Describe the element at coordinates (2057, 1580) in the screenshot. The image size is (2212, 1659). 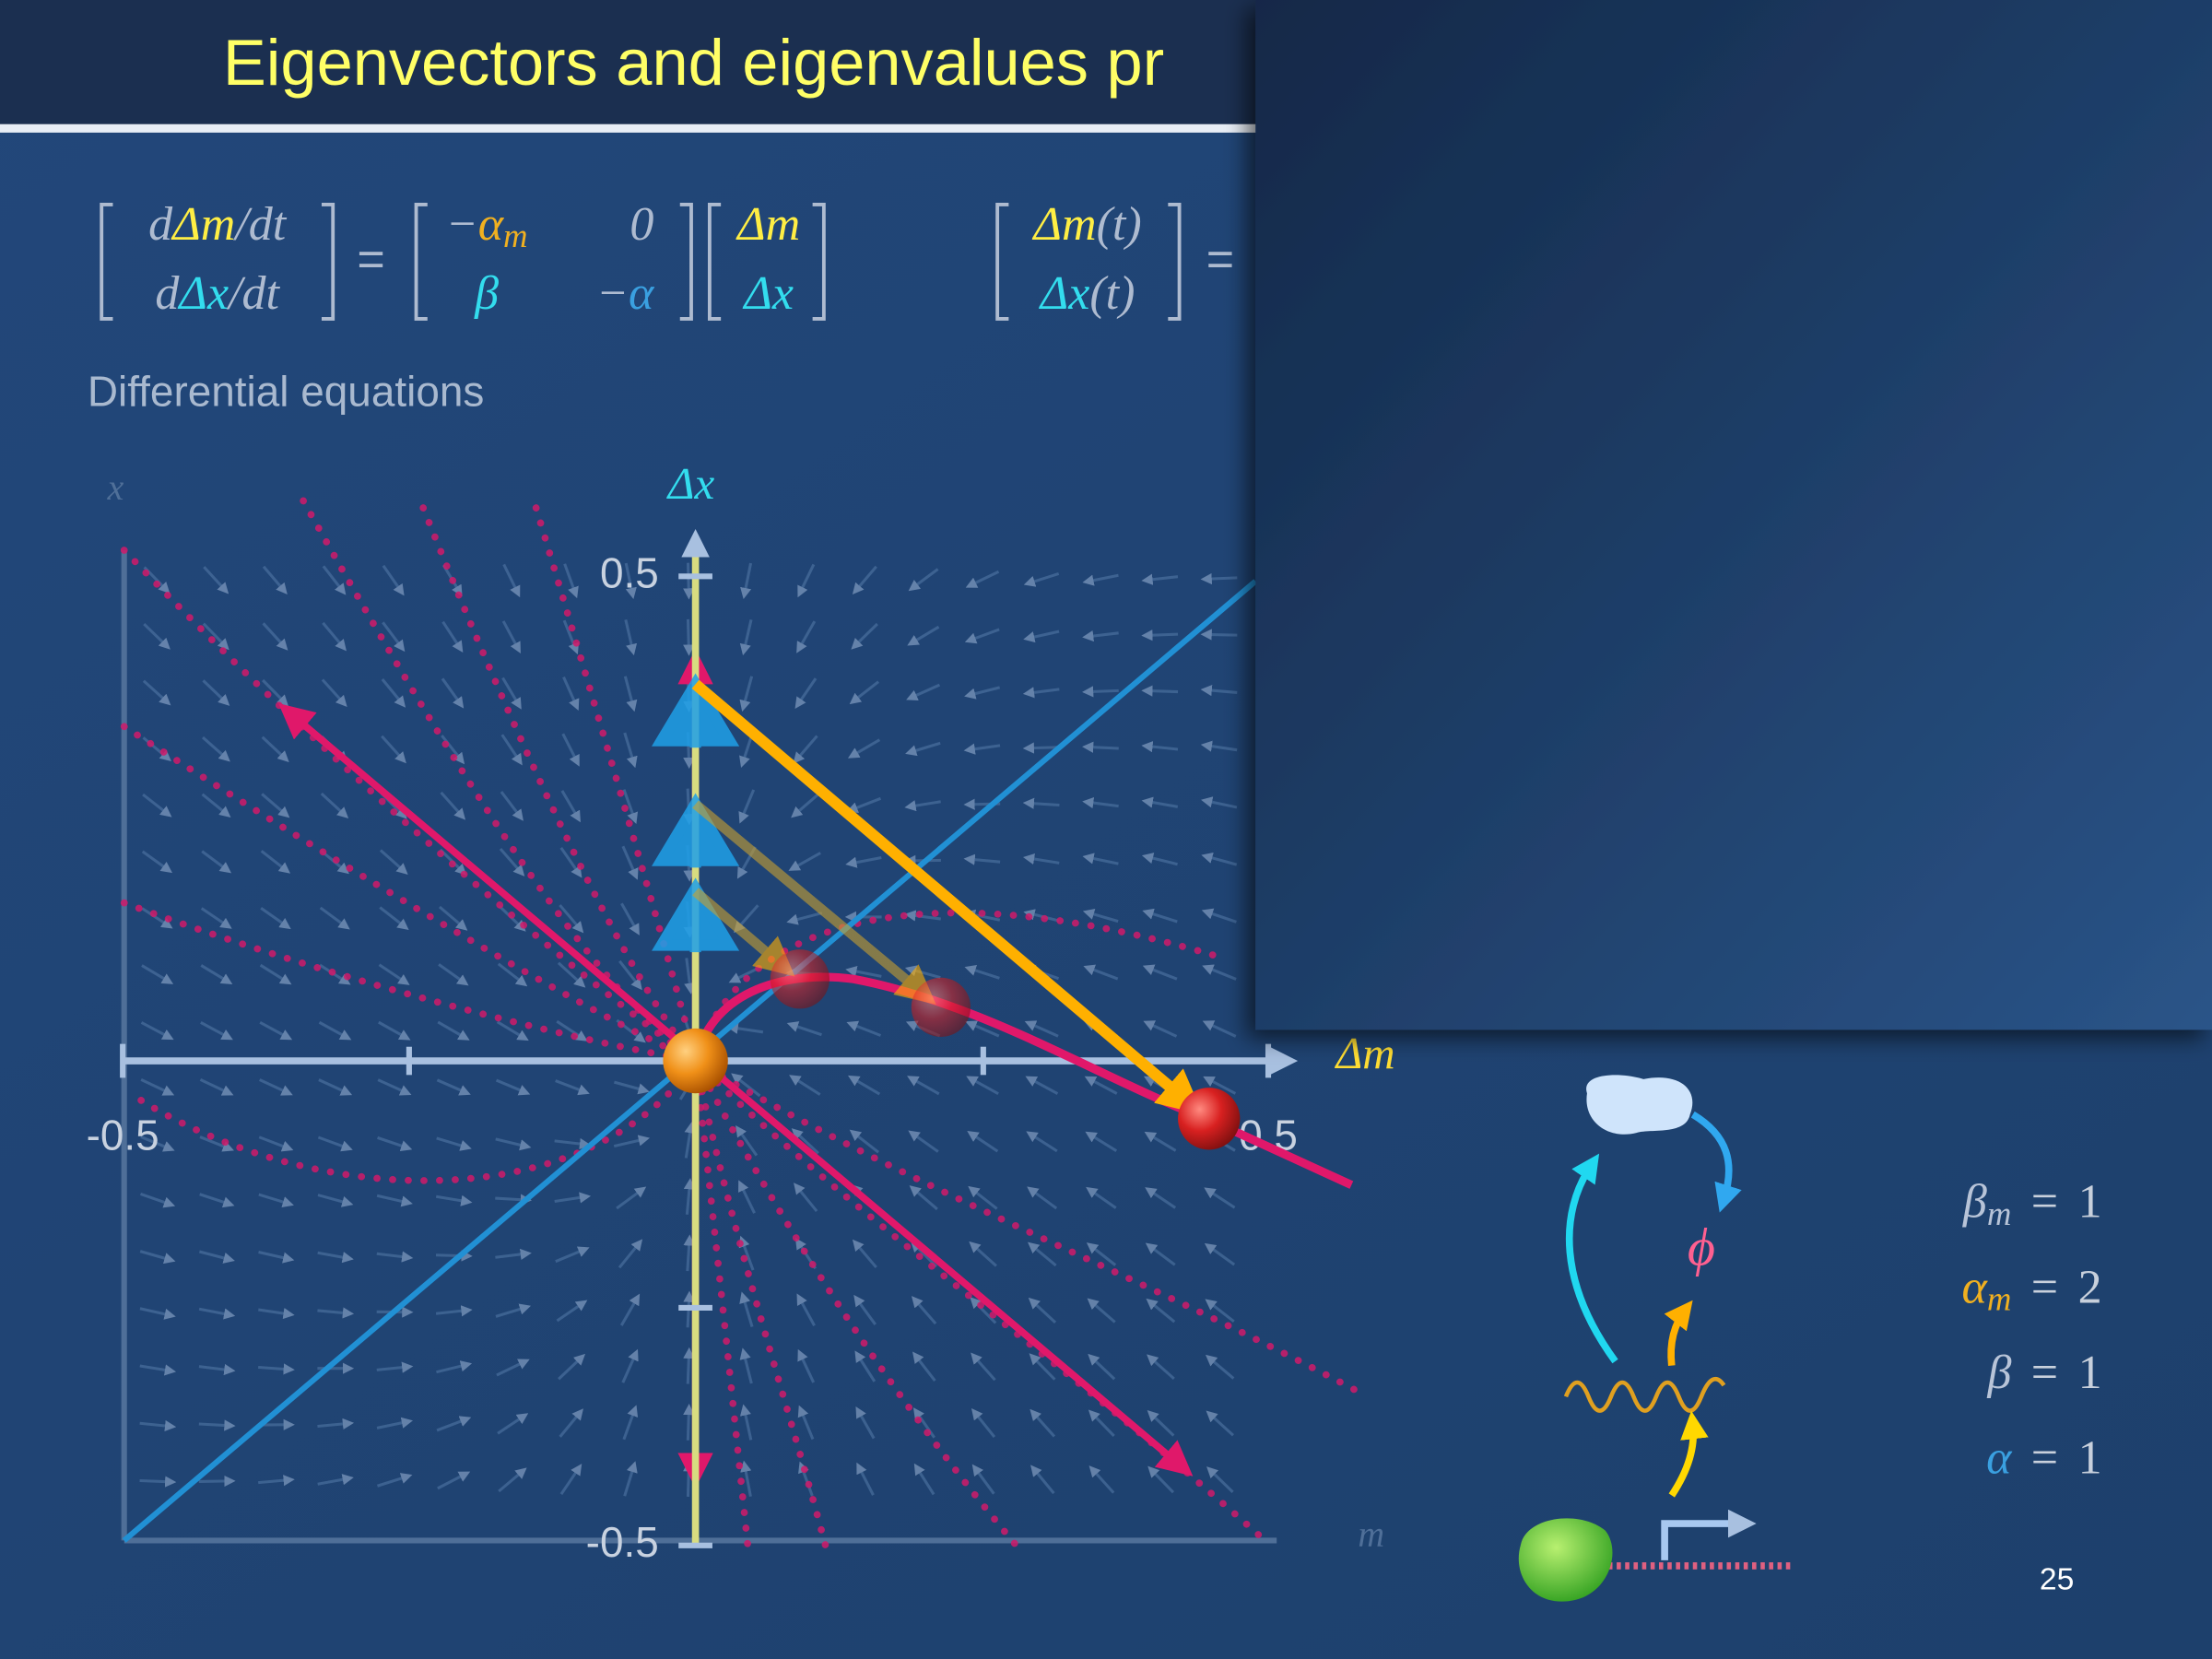
I see `page-number: 25` at that location.